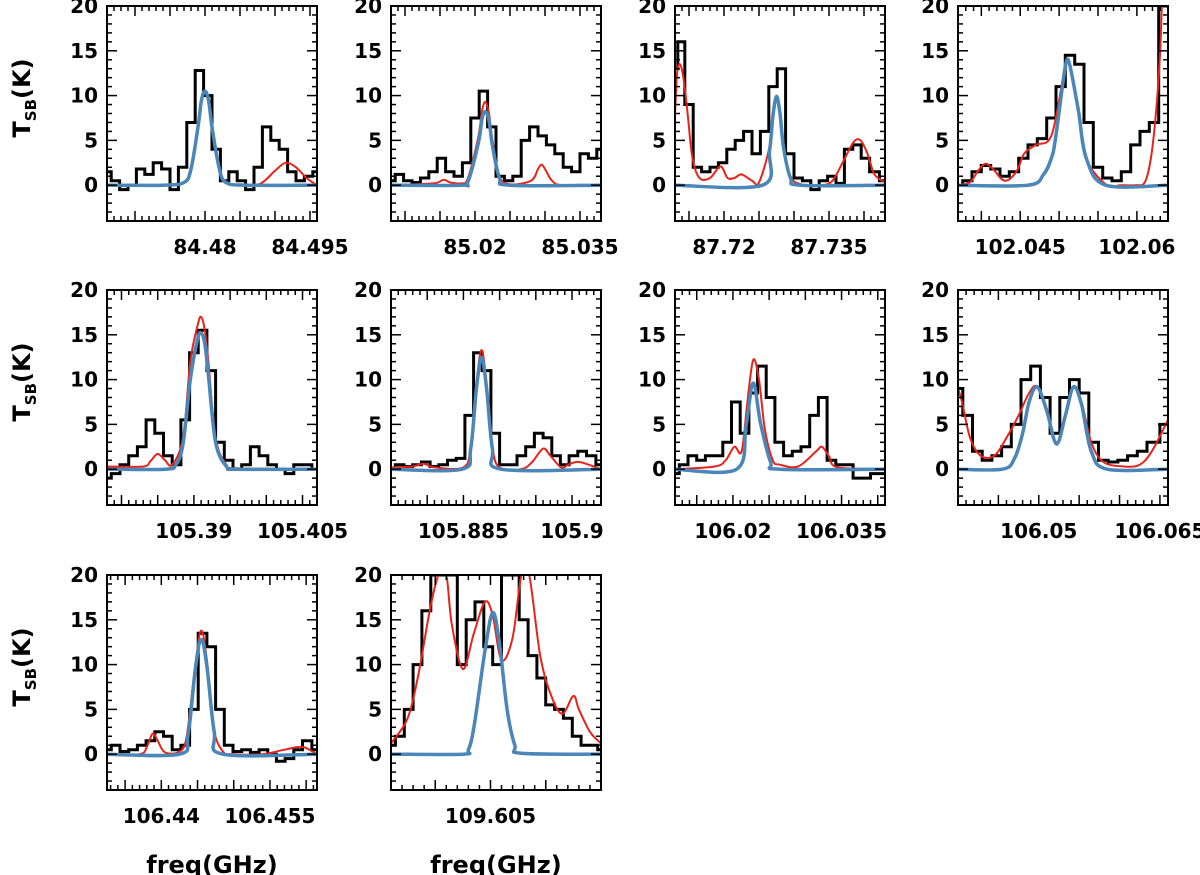 This screenshot has height=875, width=1200. What do you see at coordinates (732, 531) in the screenshot?
I see `x-tick-label: 106.02` at bounding box center [732, 531].